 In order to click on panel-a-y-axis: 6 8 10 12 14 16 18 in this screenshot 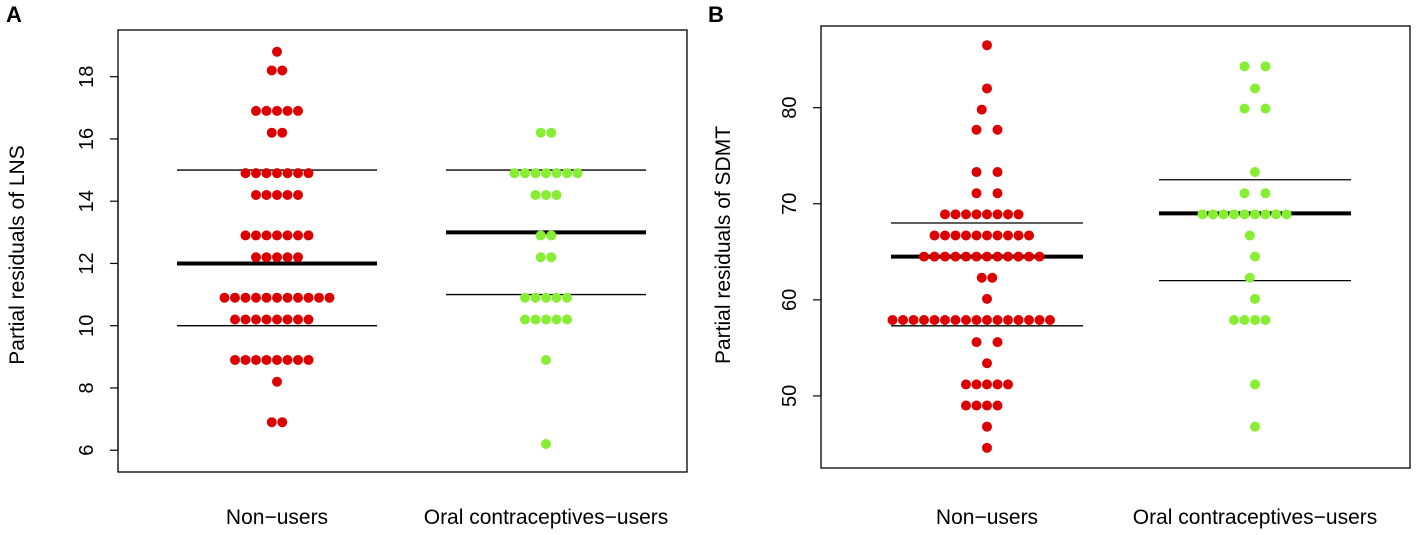, I will do `click(97, 261)`.